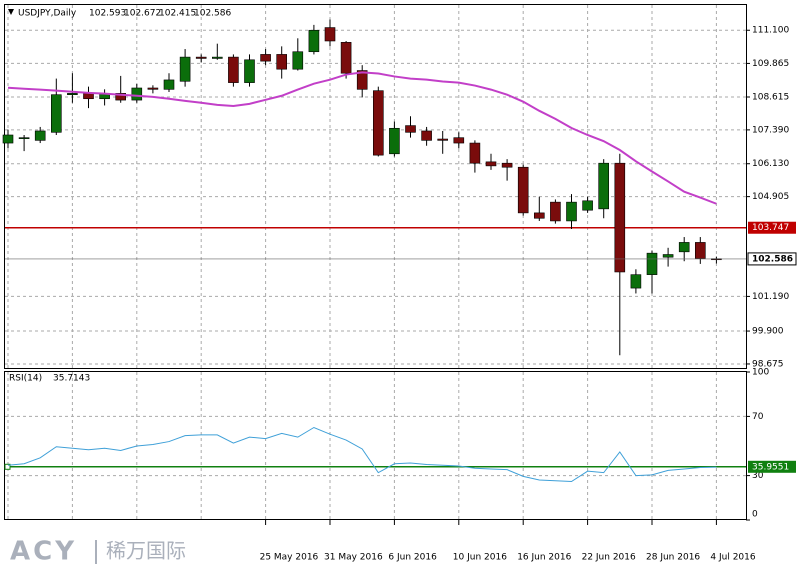 Image resolution: width=800 pixels, height=575 pixels. I want to click on x-tick-label: 16 Jun 2016, so click(544, 558).